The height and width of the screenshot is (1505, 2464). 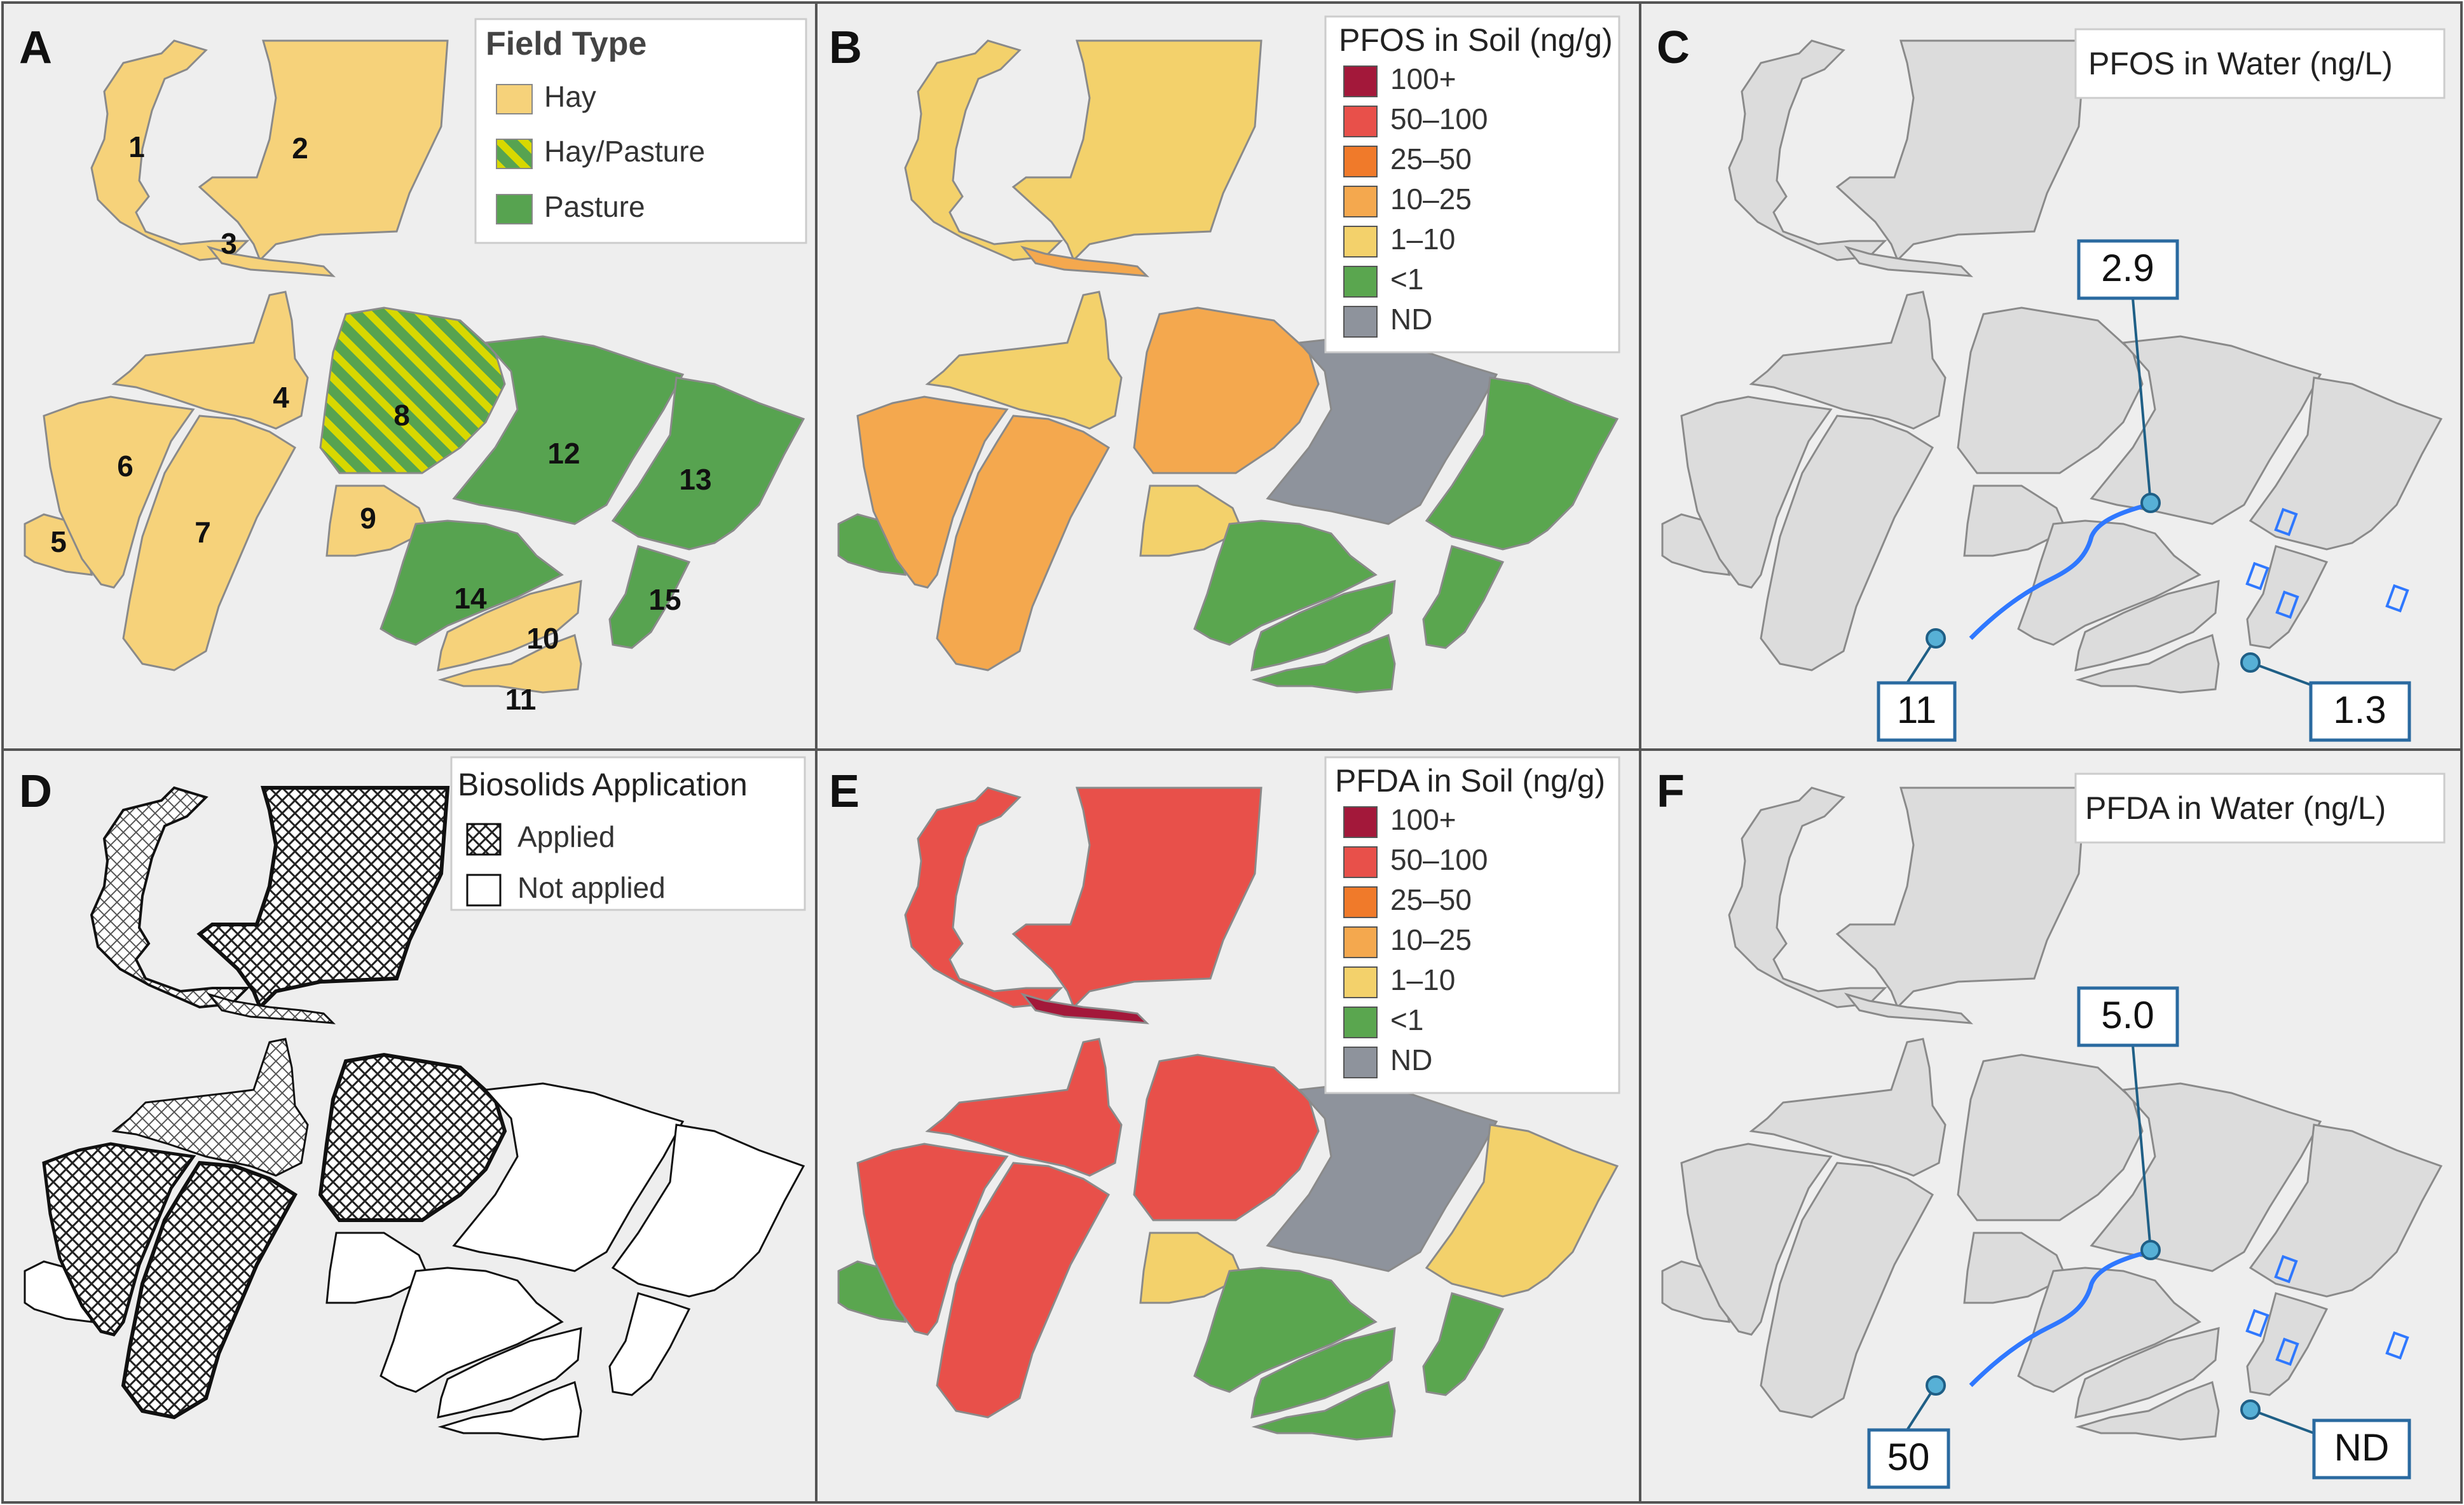 I want to click on legend-title: PFOS in Soil (ng/g), so click(x=1476, y=40).